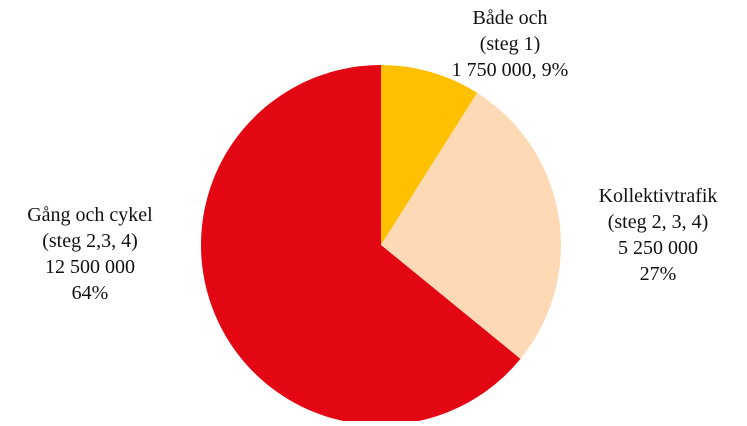  Describe the element at coordinates (658, 196) in the screenshot. I see `slice-category: Kollektivtrafik` at that location.